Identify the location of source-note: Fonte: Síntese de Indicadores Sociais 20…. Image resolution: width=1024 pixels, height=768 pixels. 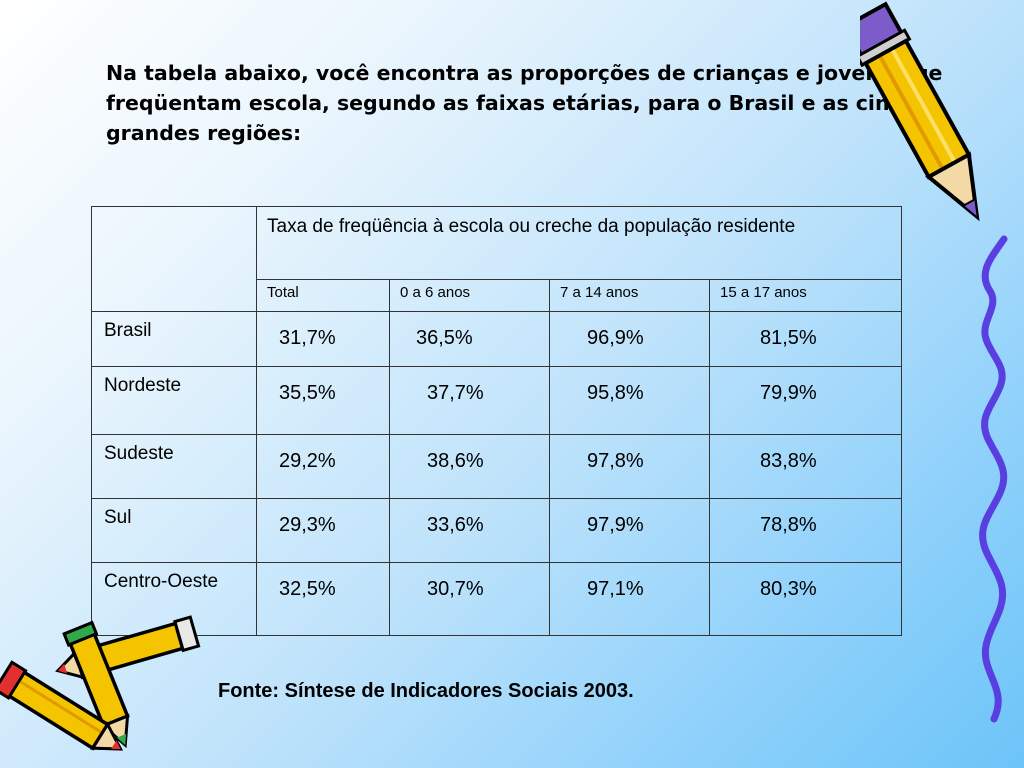
(426, 691).